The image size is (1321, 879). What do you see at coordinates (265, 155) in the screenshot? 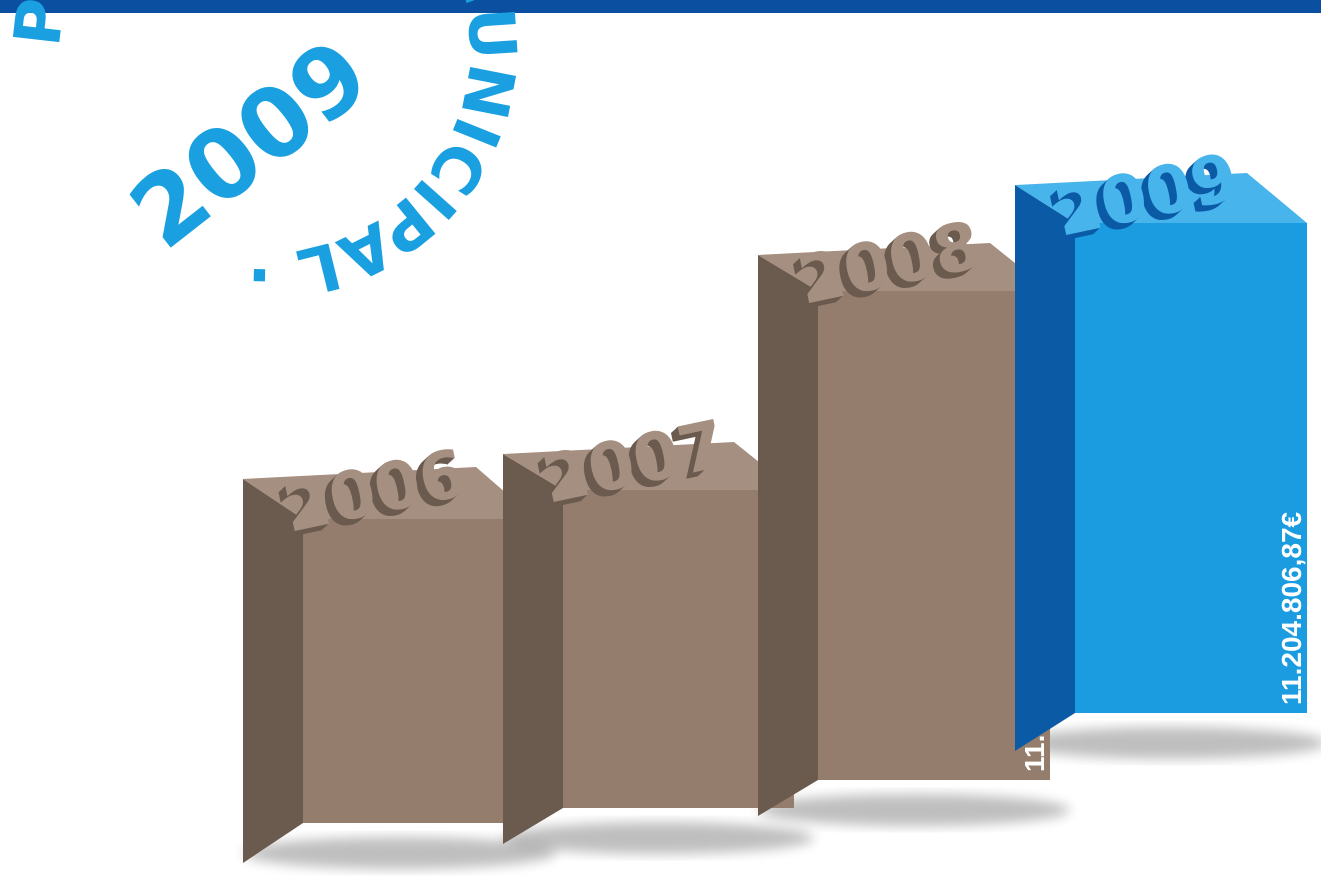
I see `seal-badge: PRESSUPOST · MUNICIPAL · 2009` at bounding box center [265, 155].